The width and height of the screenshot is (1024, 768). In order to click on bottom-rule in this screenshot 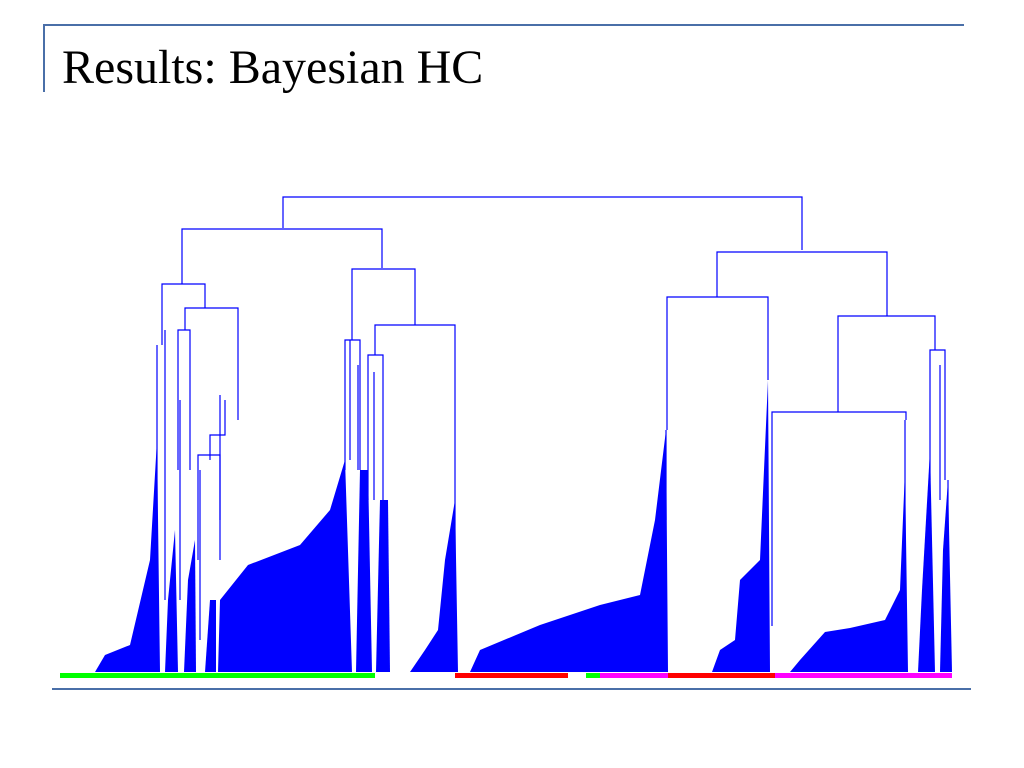, I will do `click(511, 689)`.